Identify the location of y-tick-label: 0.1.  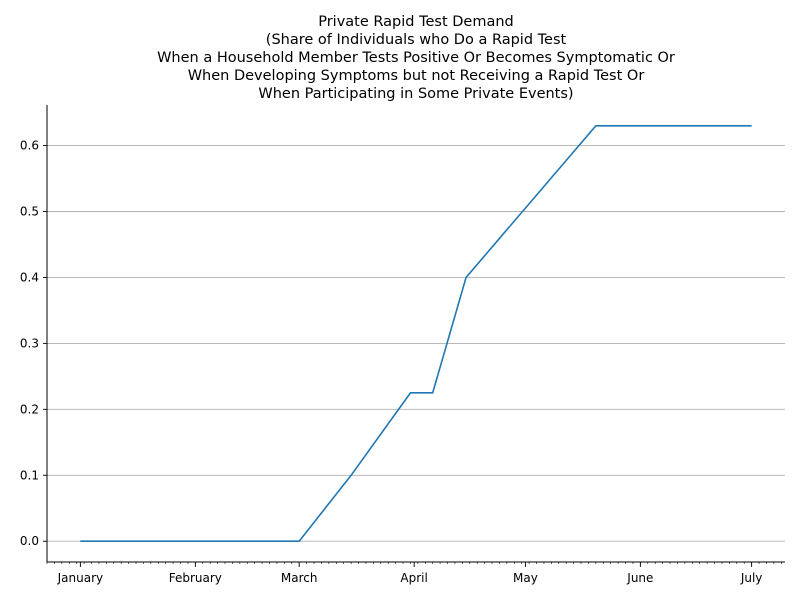
(29, 475).